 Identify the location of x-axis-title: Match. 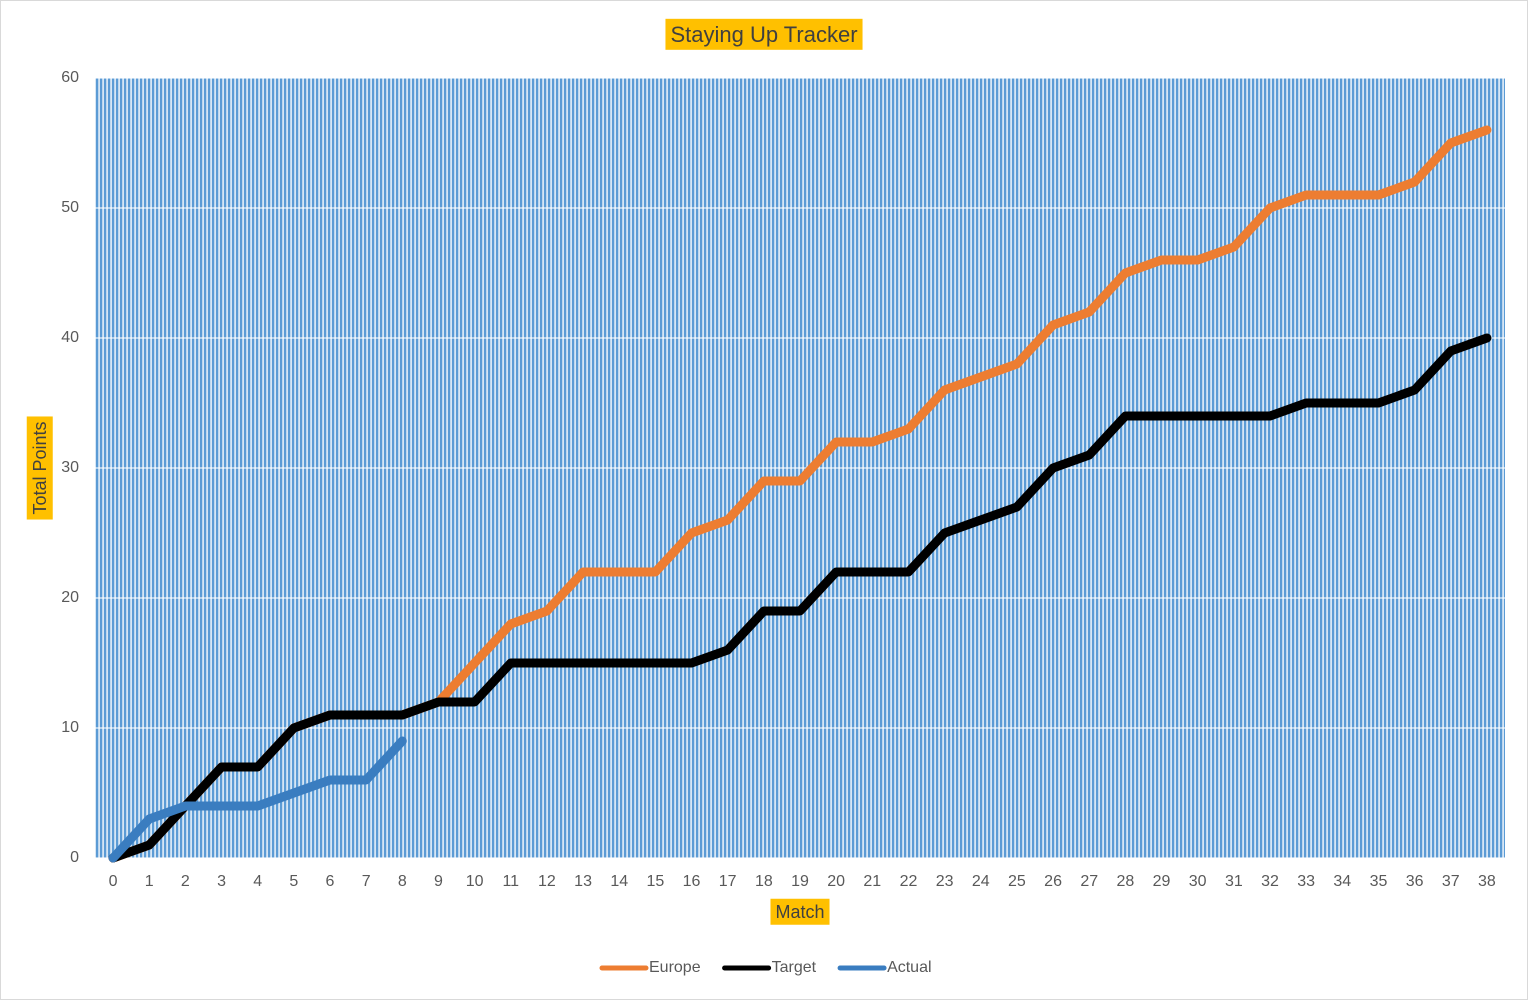
(799, 912).